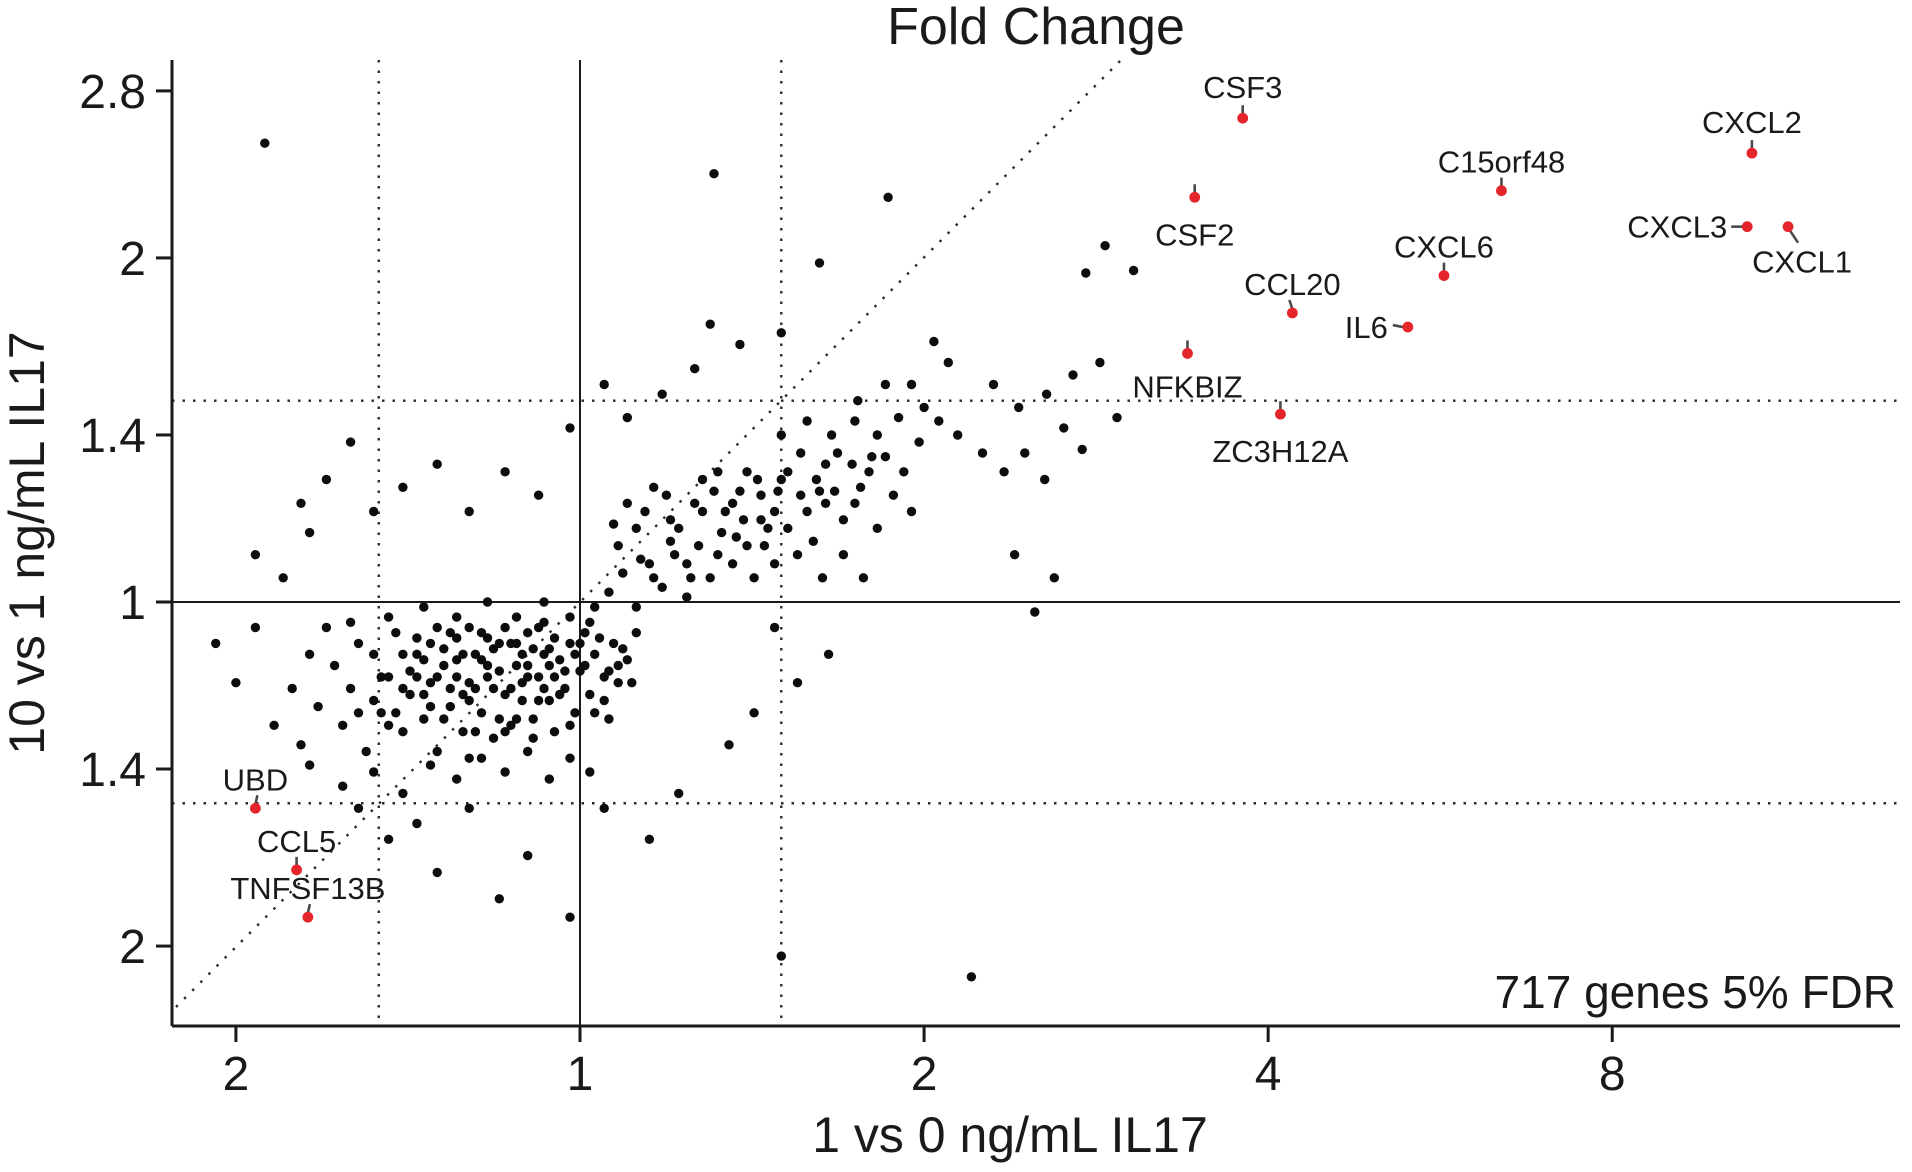 The height and width of the screenshot is (1172, 1912). I want to click on gene-label: ZC3H12A, so click(1280, 451).